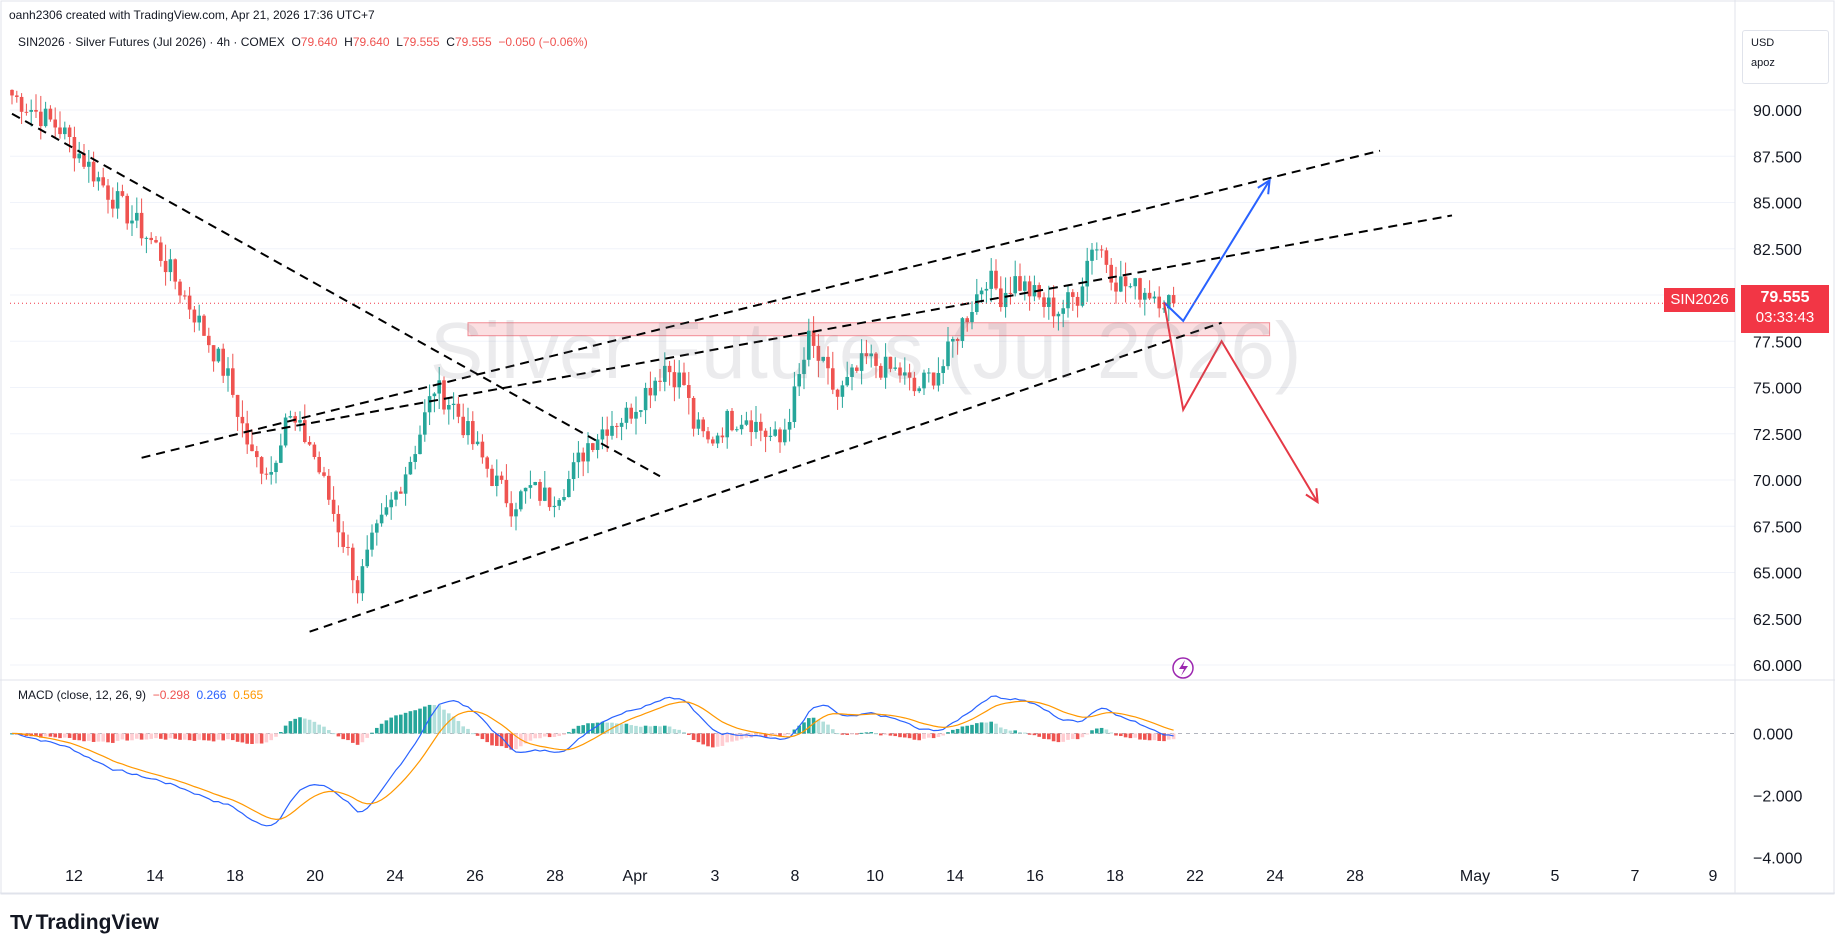  I want to click on macd-axis: 0.000 −2.000 −4.000, so click(1777, 796).